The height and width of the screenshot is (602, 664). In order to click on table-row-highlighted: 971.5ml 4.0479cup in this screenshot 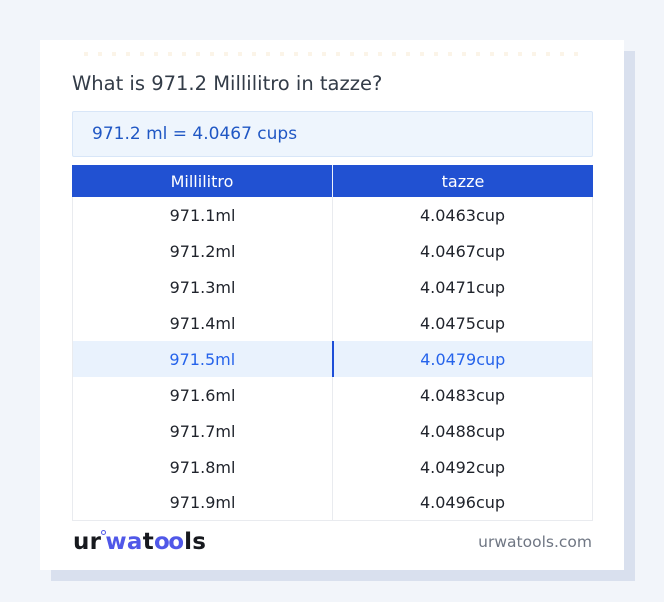, I will do `click(332, 359)`.